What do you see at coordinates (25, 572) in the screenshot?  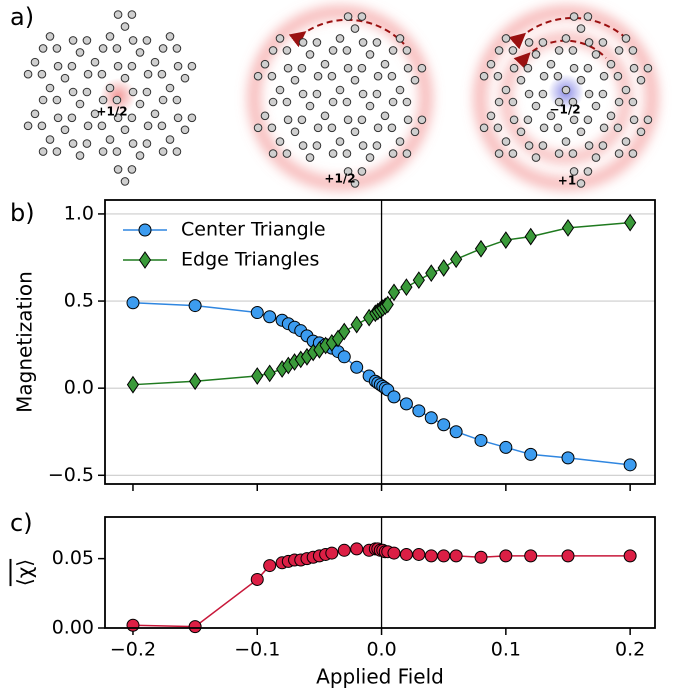 I see `y-axis-label: ⟨χ⟩` at bounding box center [25, 572].